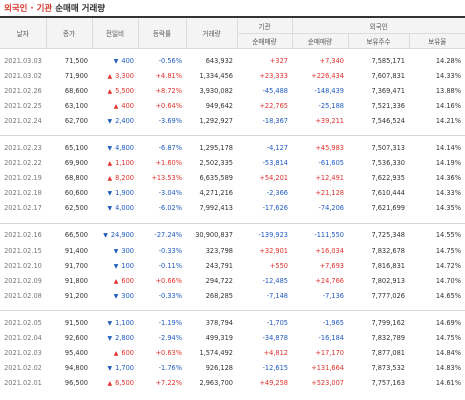 The width and height of the screenshot is (465, 400). What do you see at coordinates (76, 60) in the screenshot?
I see `row-close: 71,500` at bounding box center [76, 60].